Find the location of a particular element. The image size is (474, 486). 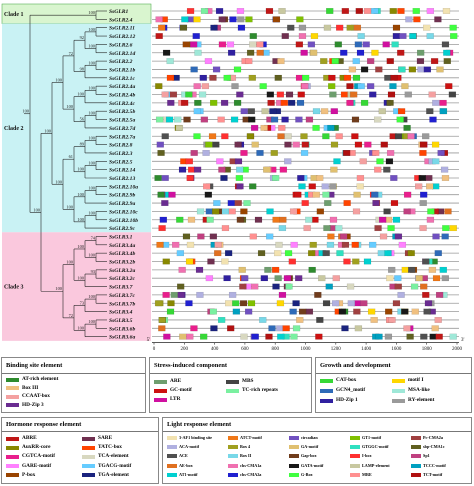

legend-item: MBS is located at coordinates (239, 381).